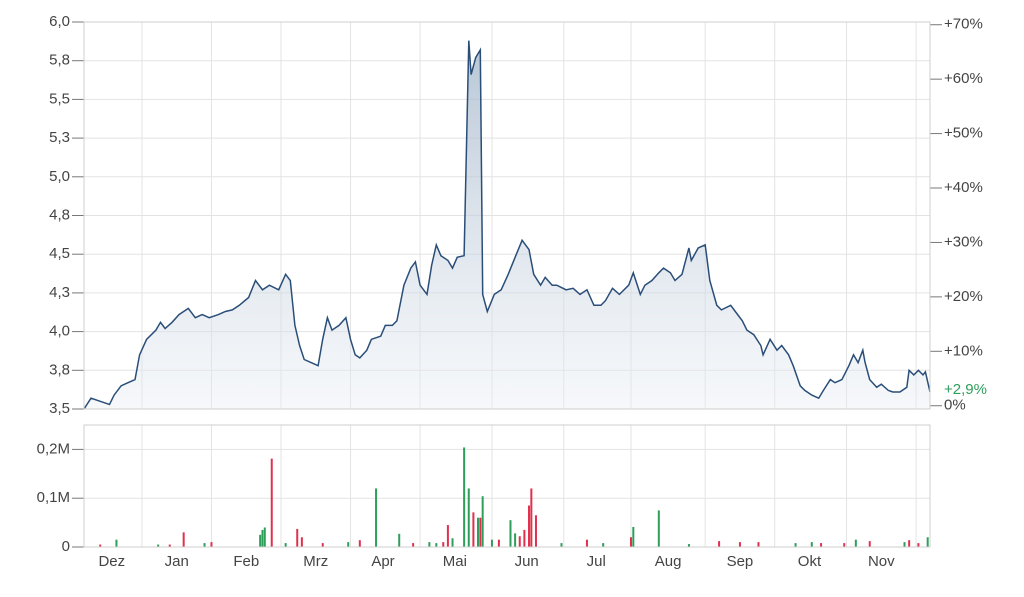 This screenshot has width=1024, height=597. Describe the element at coordinates (59, 214) in the screenshot. I see `y-tick-label: 4,8` at that location.